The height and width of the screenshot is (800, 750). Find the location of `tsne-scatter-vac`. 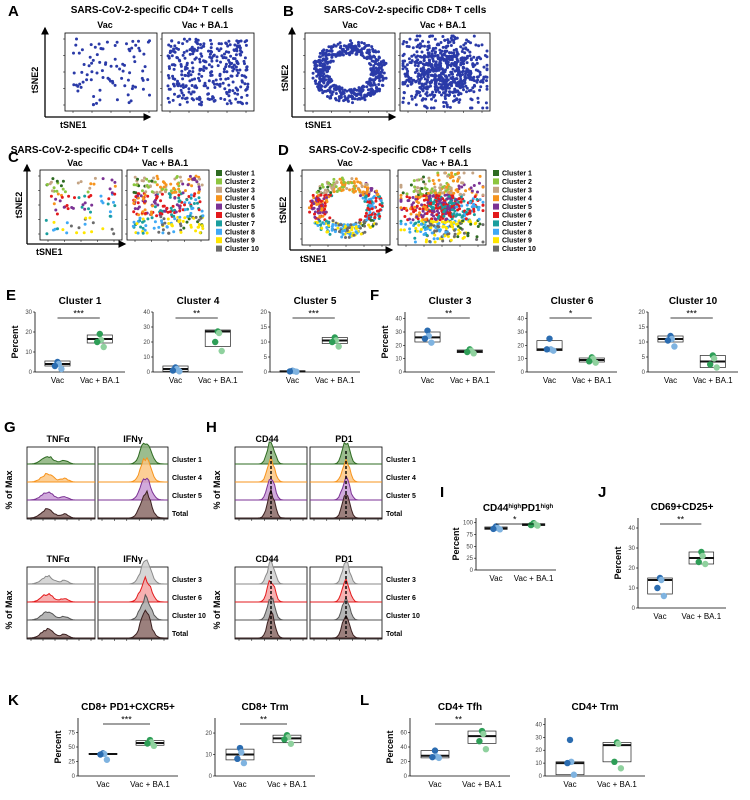

tsne-scatter-vac is located at coordinates (345, 75).